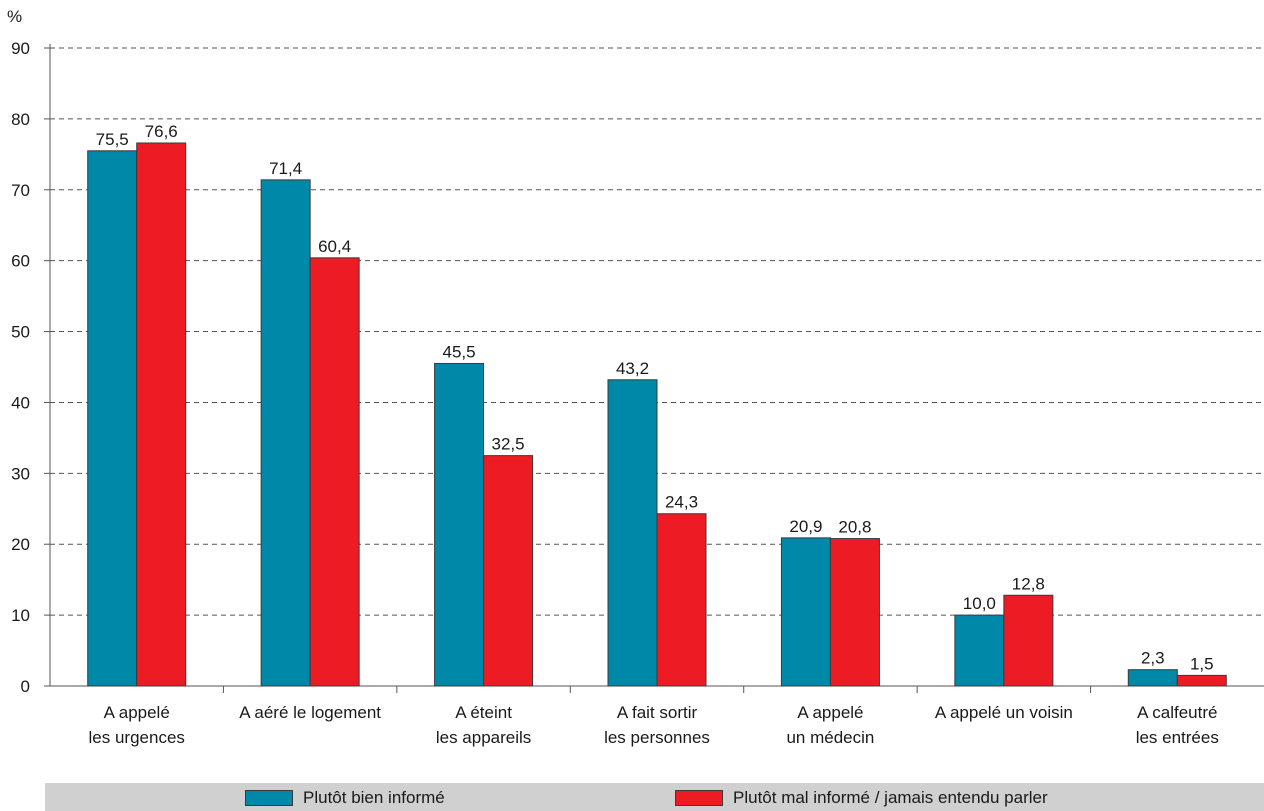 This screenshot has height=811, width=1264. What do you see at coordinates (334, 246) in the screenshot?
I see `data-label: 60,4` at bounding box center [334, 246].